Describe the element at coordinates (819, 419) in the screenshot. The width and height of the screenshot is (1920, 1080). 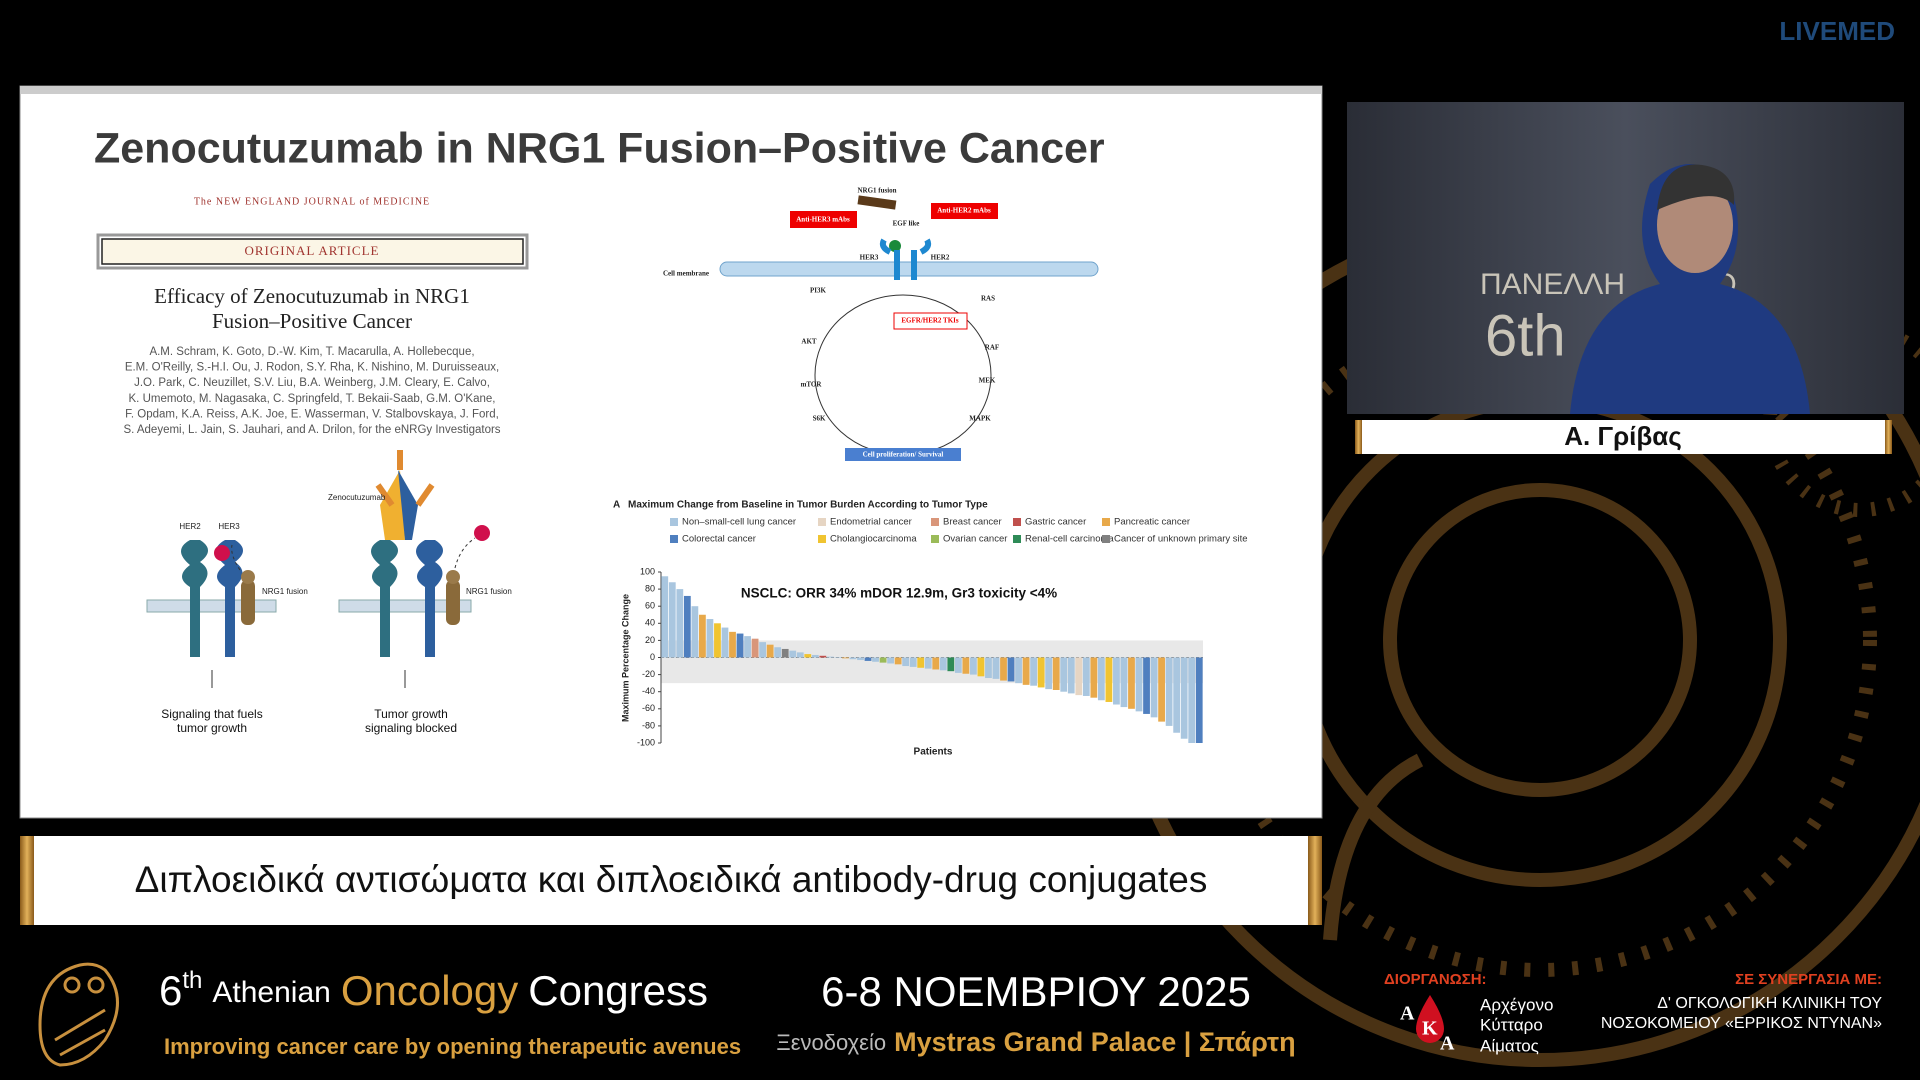
I see `pathway-label: S6K` at that location.